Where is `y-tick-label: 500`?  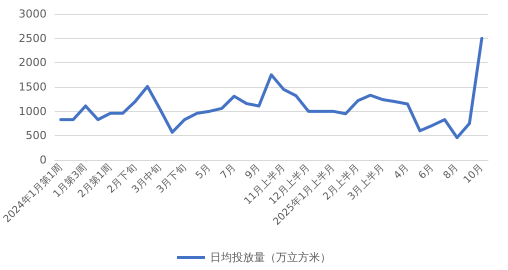
y-tick-label: 500 is located at coordinates (36, 135).